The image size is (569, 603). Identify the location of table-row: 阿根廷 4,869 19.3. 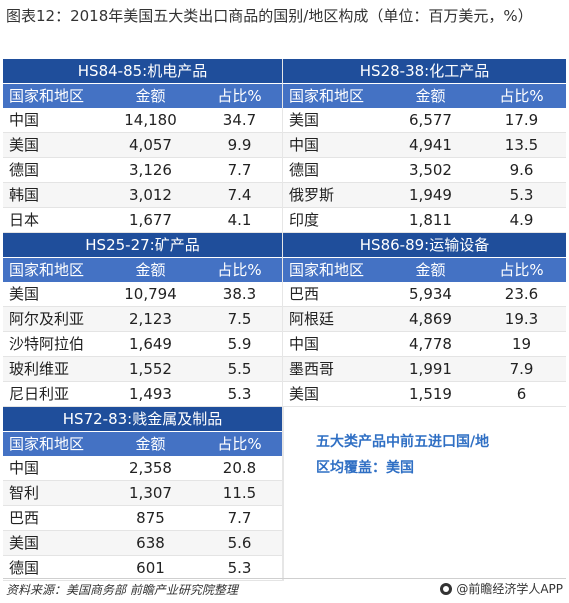
(424, 319).